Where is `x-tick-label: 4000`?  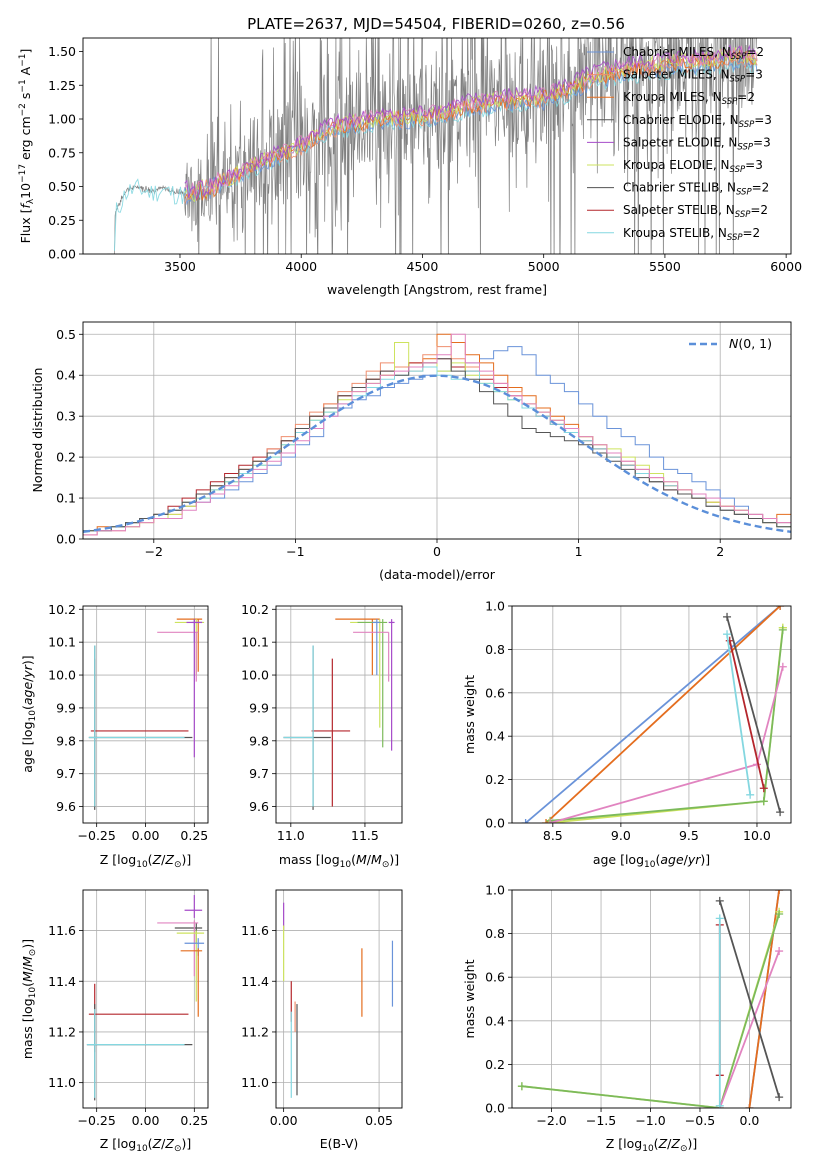 x-tick-label: 4000 is located at coordinates (301, 266).